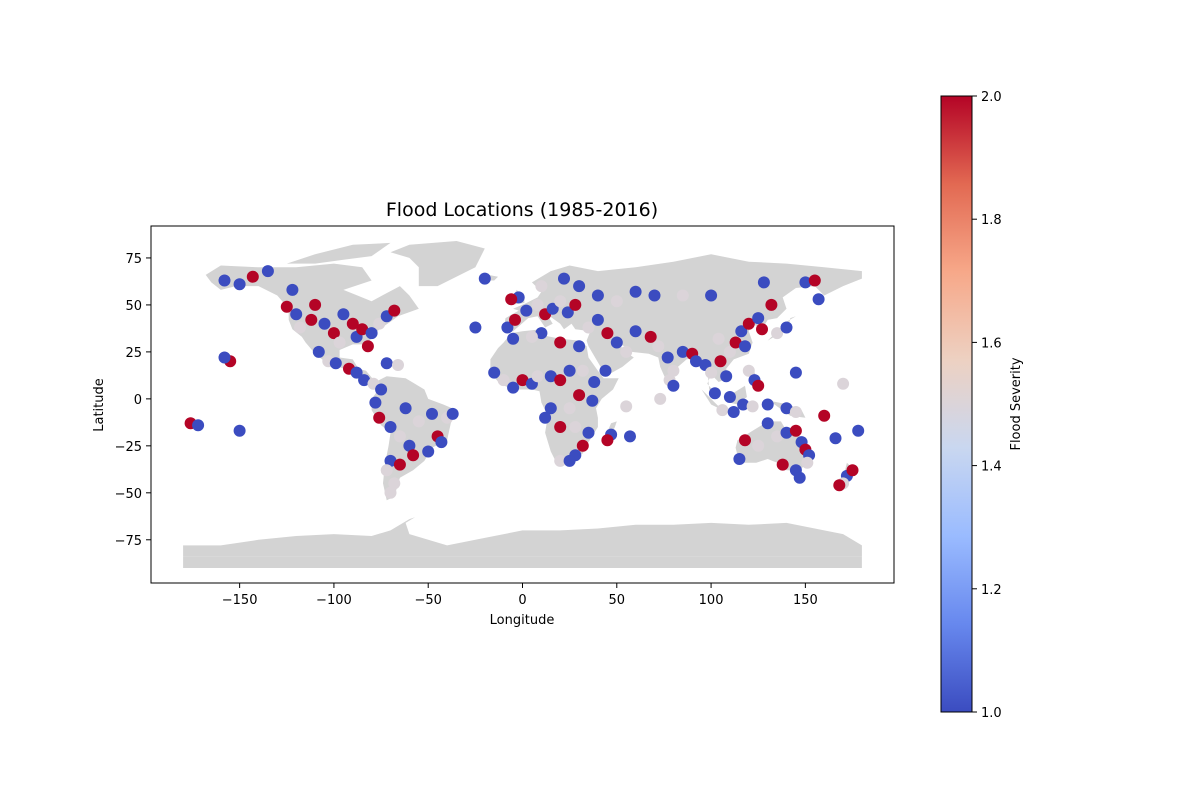 This screenshot has width=1200, height=804. Describe the element at coordinates (133, 353) in the screenshot. I see `y-tick-label: 25` at that location.